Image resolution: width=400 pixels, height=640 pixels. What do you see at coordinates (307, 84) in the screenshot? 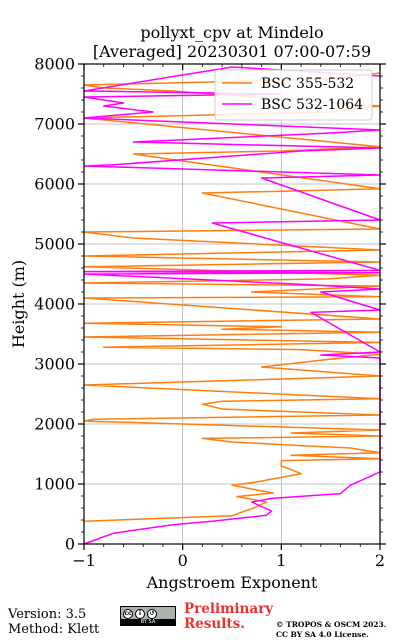
I see `legend-label-bsc-355-532: BSC 355-532` at bounding box center [307, 84].